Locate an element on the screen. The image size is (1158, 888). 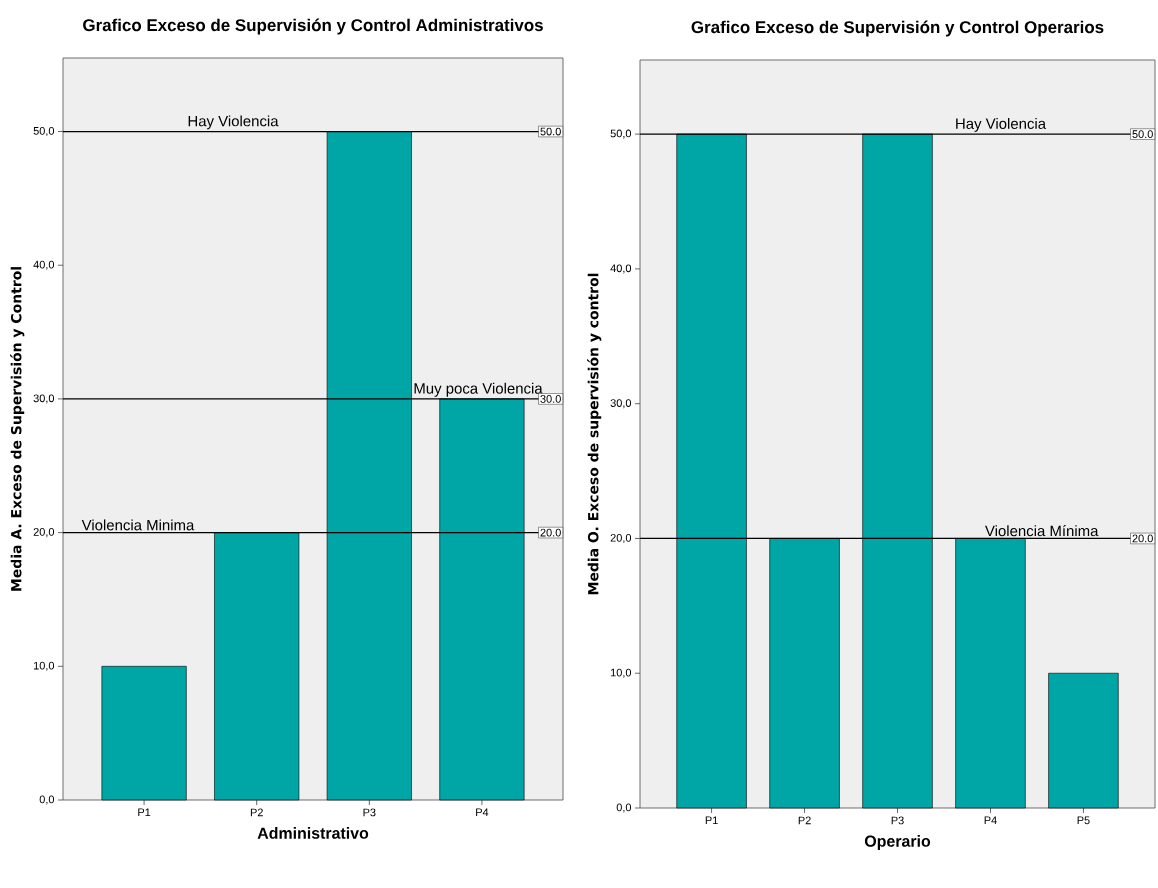
y-axis-title: Media A. Exceso de Supervisión y Control is located at coordinates (17, 429).